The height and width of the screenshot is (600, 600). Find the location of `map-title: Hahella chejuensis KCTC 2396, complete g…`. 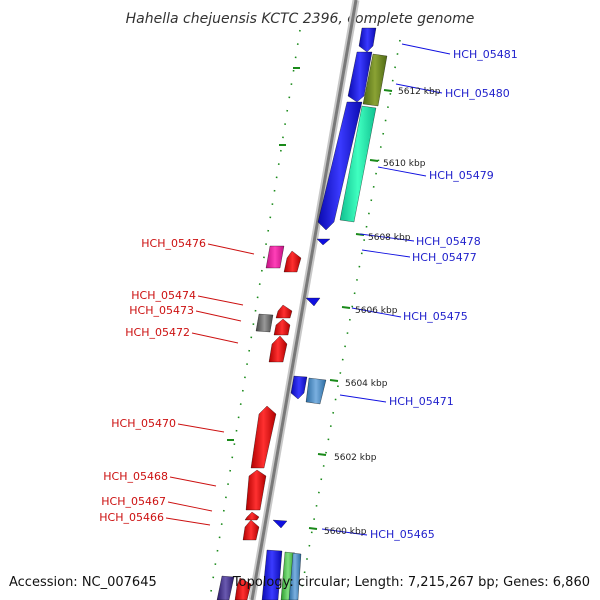

map-title: Hahella chejuensis KCTC 2396, complete g… is located at coordinates (300, 19).